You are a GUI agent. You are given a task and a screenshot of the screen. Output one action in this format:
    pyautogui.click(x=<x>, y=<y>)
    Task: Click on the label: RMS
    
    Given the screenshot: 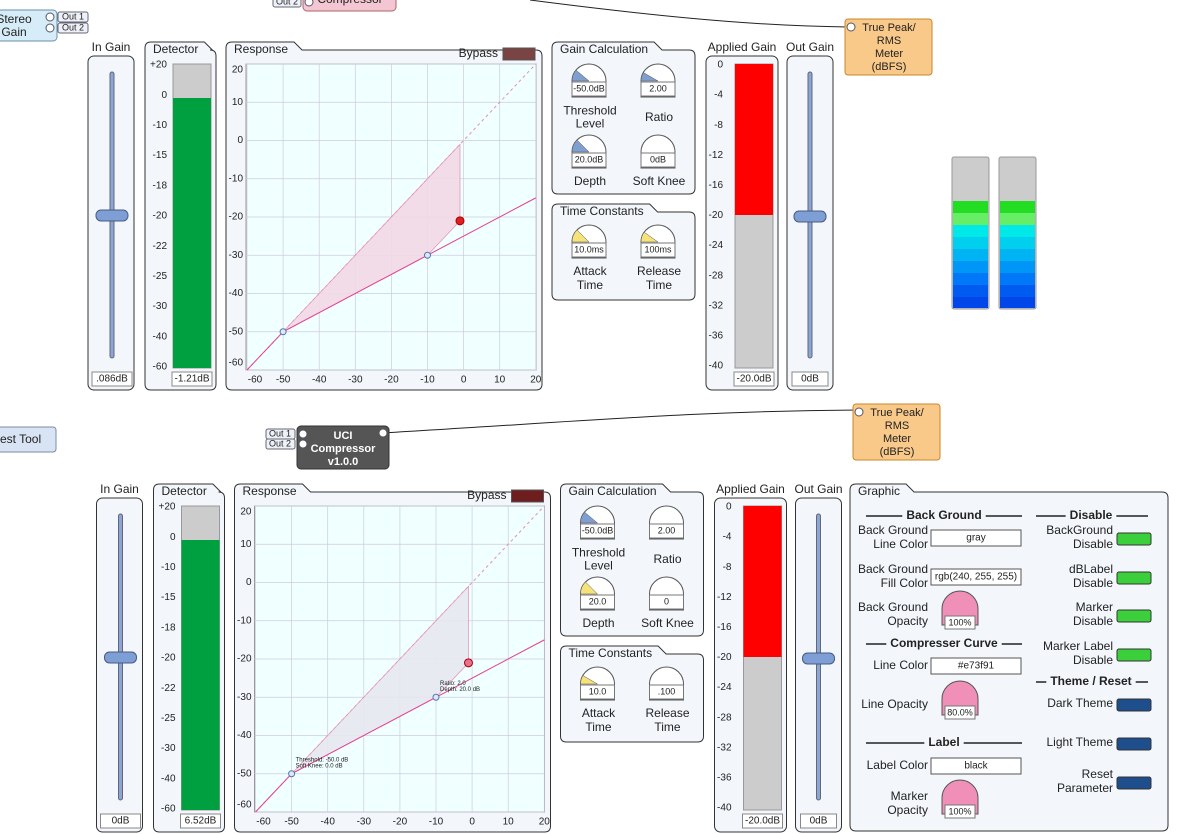 What is the action you would take?
    pyautogui.click(x=889, y=41)
    